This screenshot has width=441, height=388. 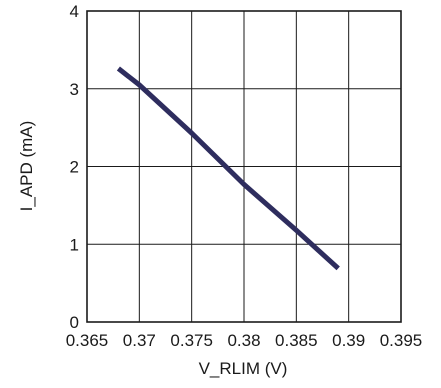 I want to click on x-tick-label: 0.375, so click(x=191, y=340).